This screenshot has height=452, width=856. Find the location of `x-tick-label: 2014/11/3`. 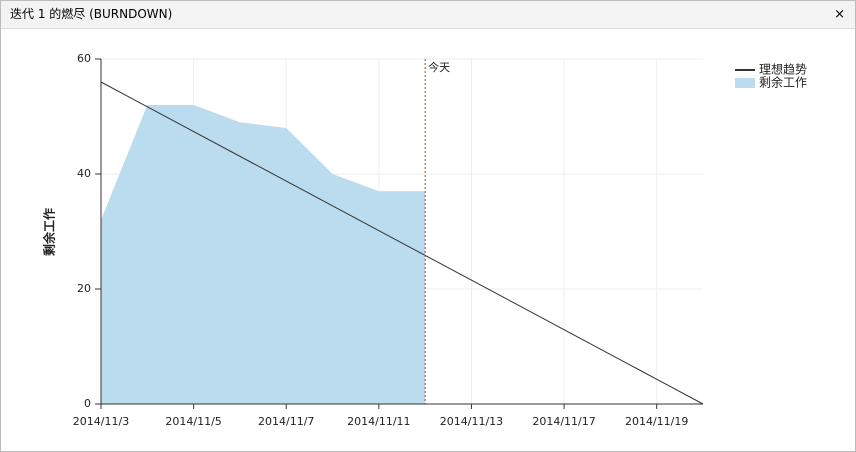

x-tick-label: 2014/11/3 is located at coordinates (101, 421).